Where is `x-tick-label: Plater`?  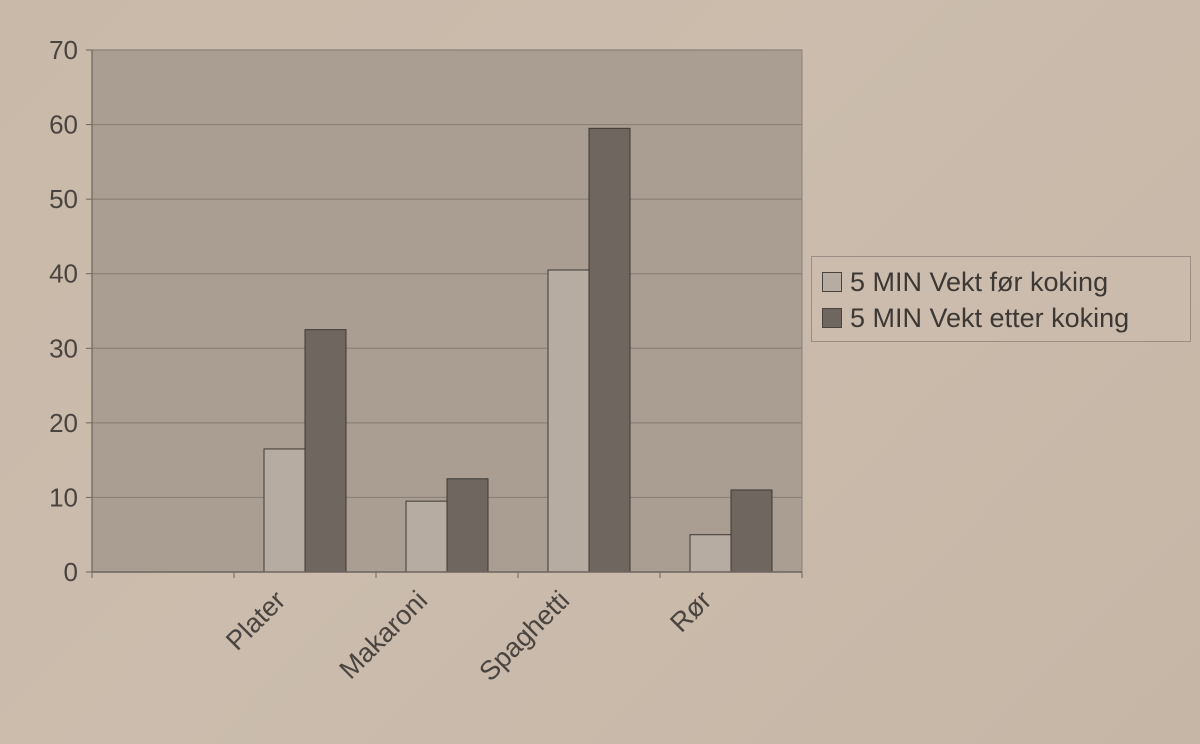 x-tick-label: Plater is located at coordinates (255, 620).